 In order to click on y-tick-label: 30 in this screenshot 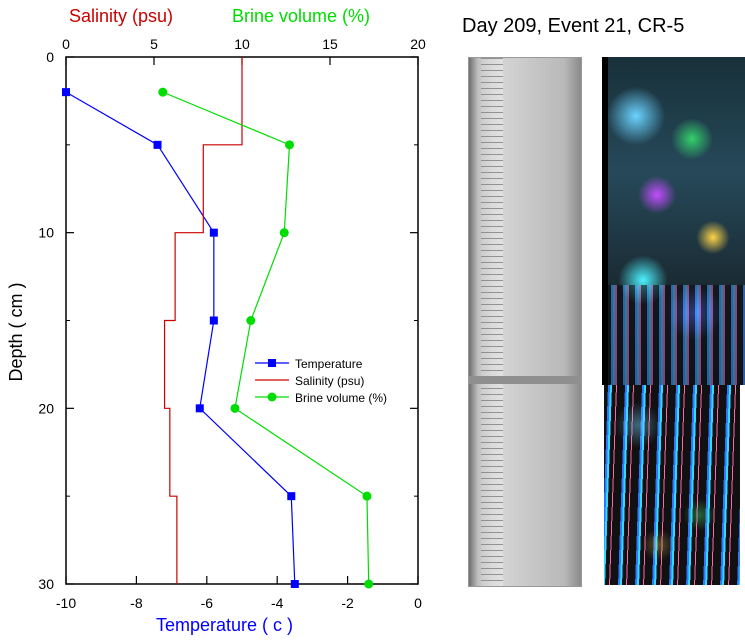, I will do `click(46, 584)`.